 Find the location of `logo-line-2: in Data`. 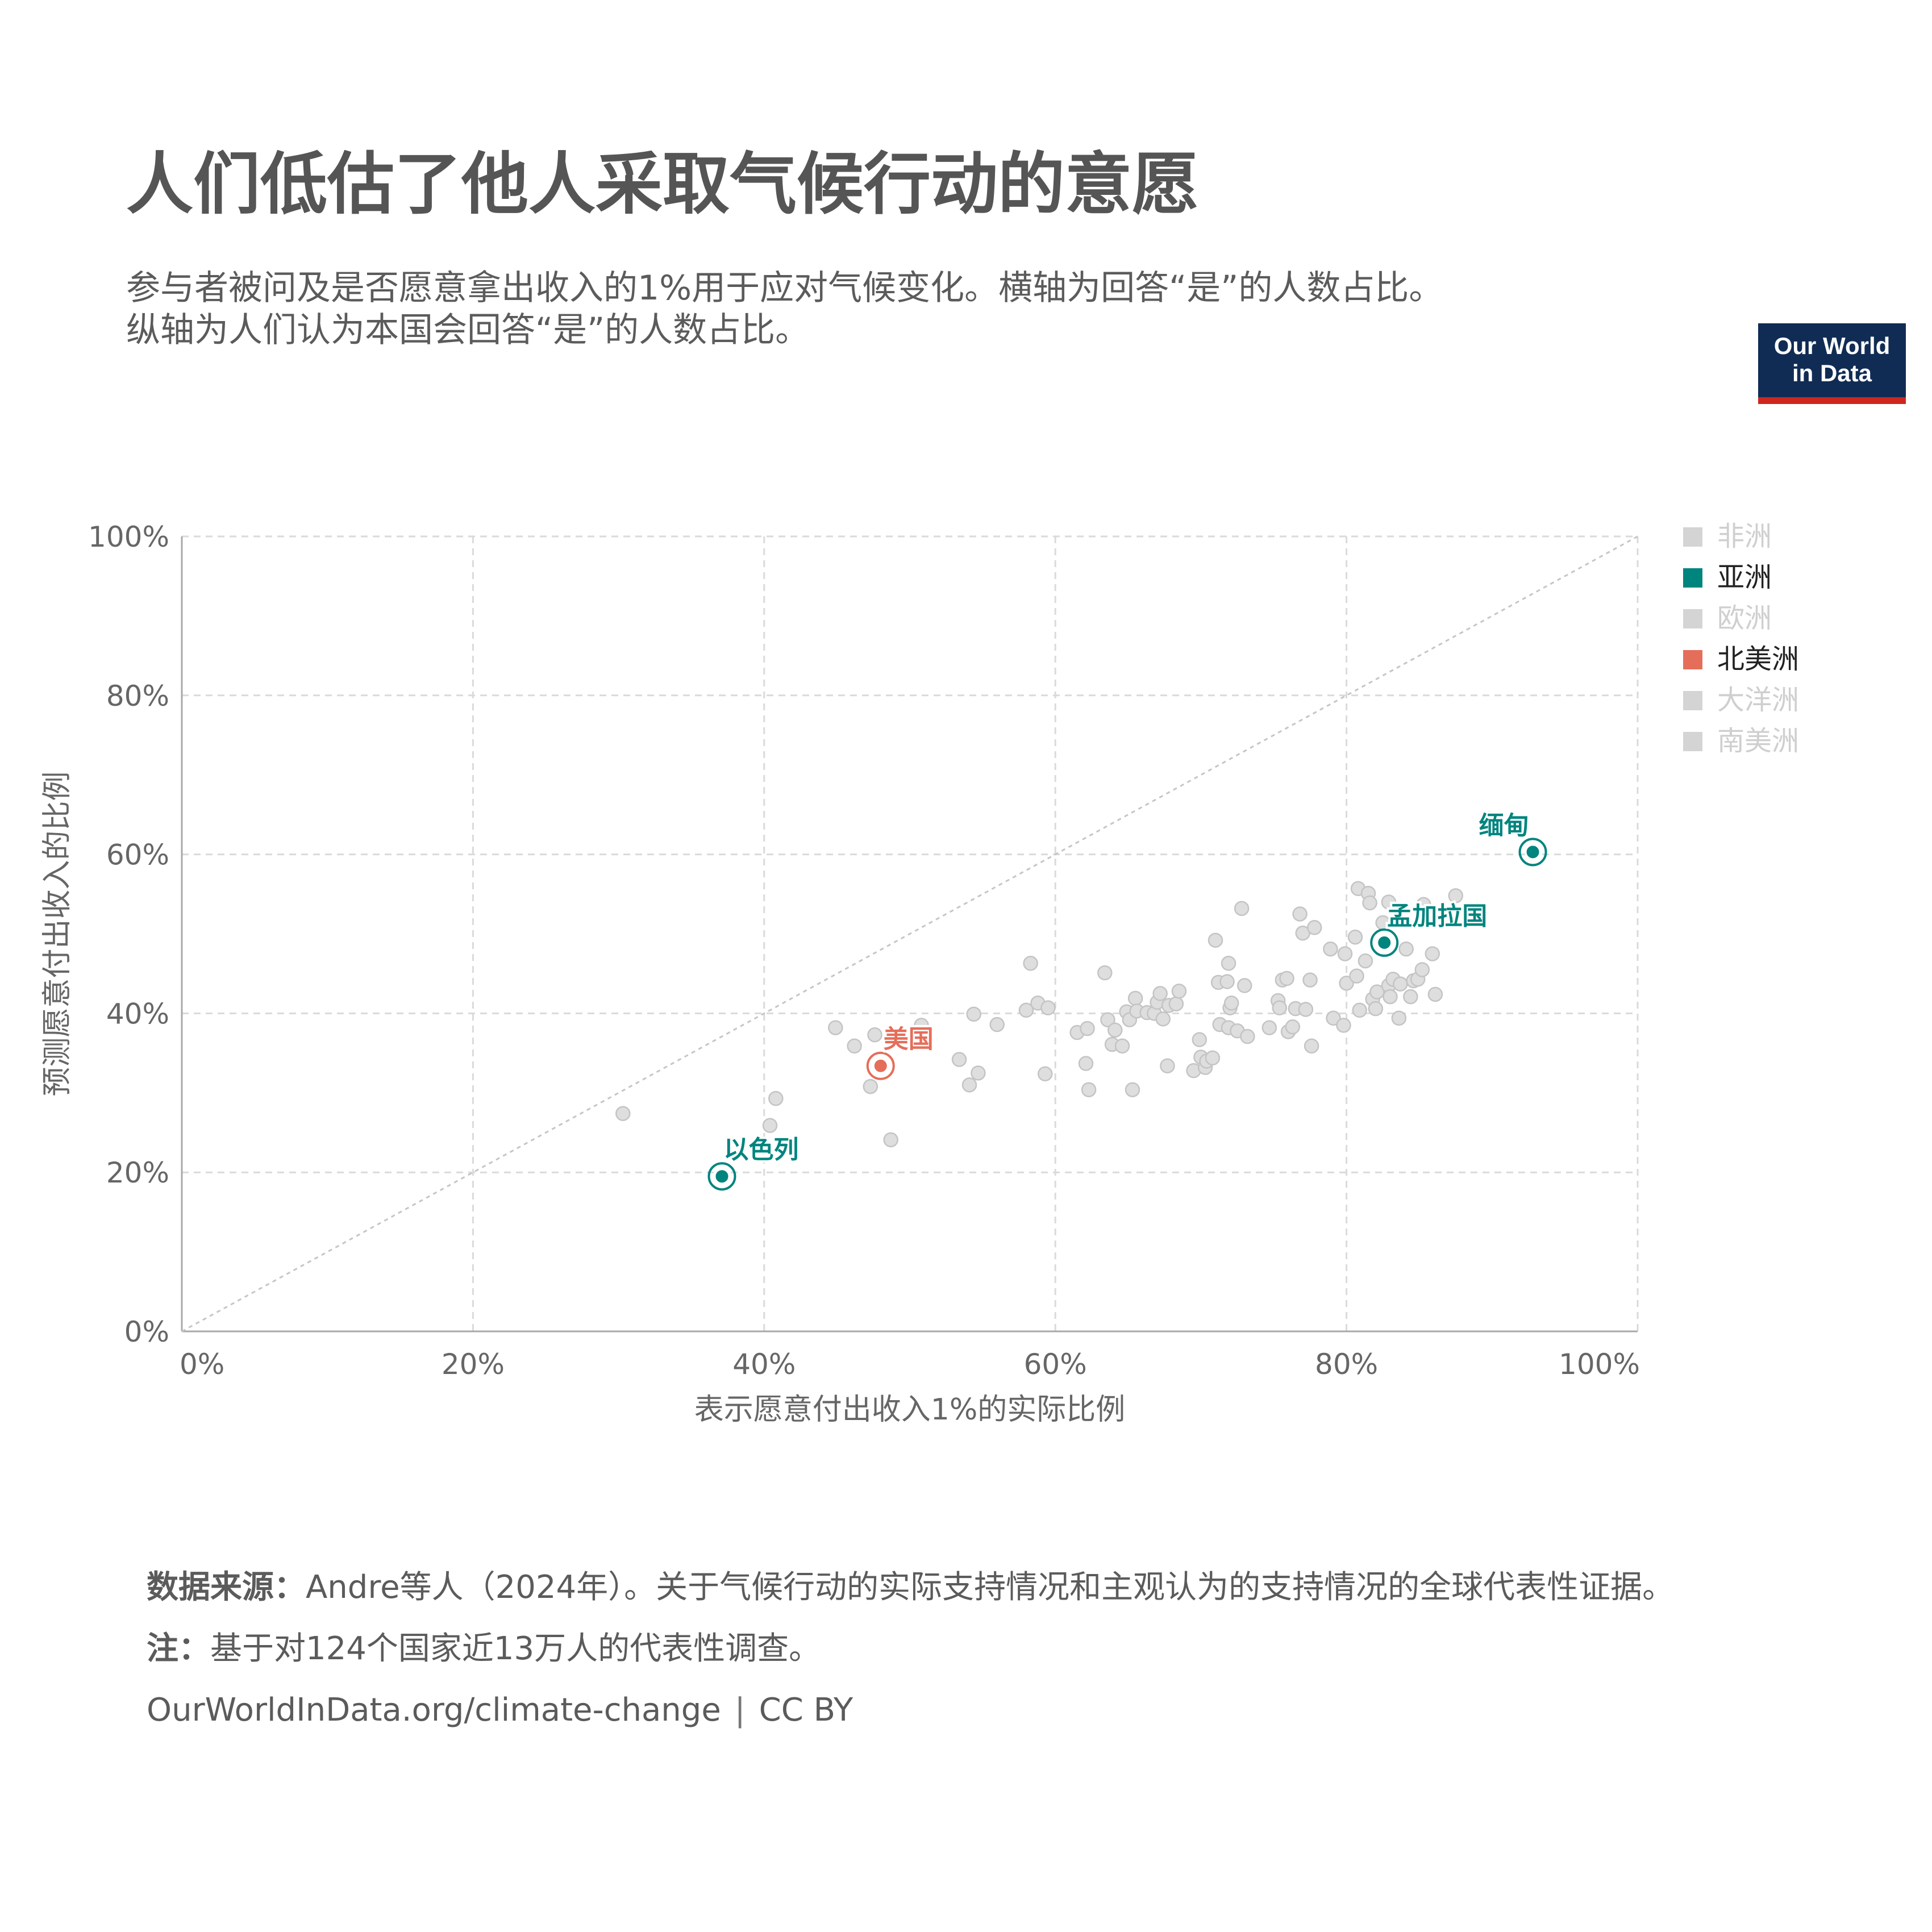

logo-line-2: in Data is located at coordinates (1832, 373).